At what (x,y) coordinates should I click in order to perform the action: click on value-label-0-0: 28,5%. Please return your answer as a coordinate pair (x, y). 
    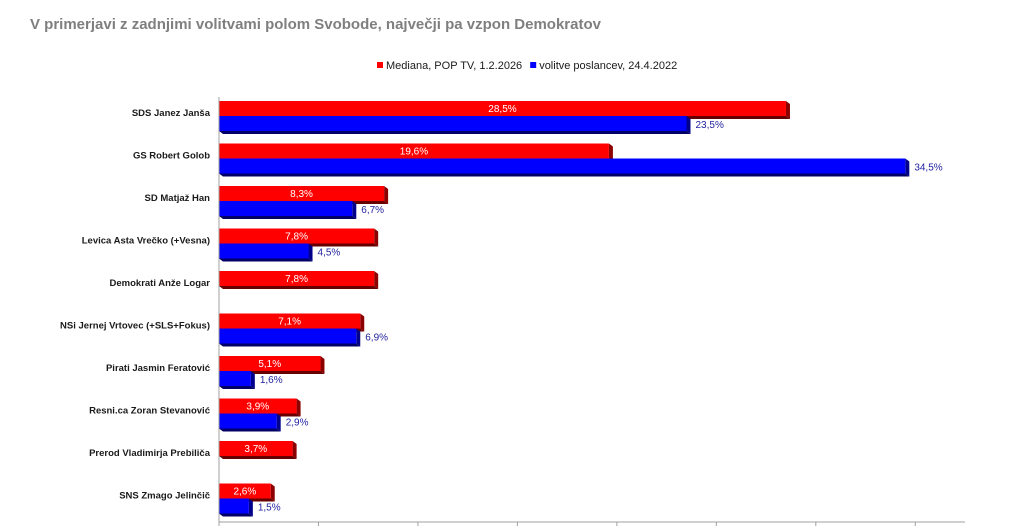
    Looking at the image, I should click on (502, 109).